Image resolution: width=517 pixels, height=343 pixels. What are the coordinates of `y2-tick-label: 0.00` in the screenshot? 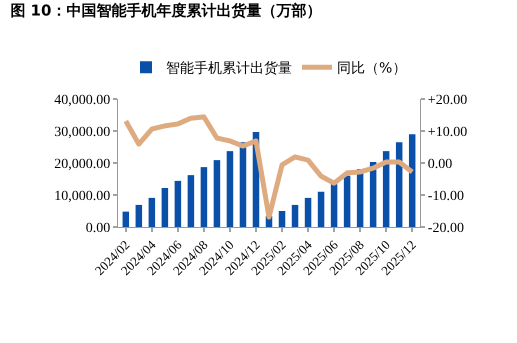 It's located at (440, 164).